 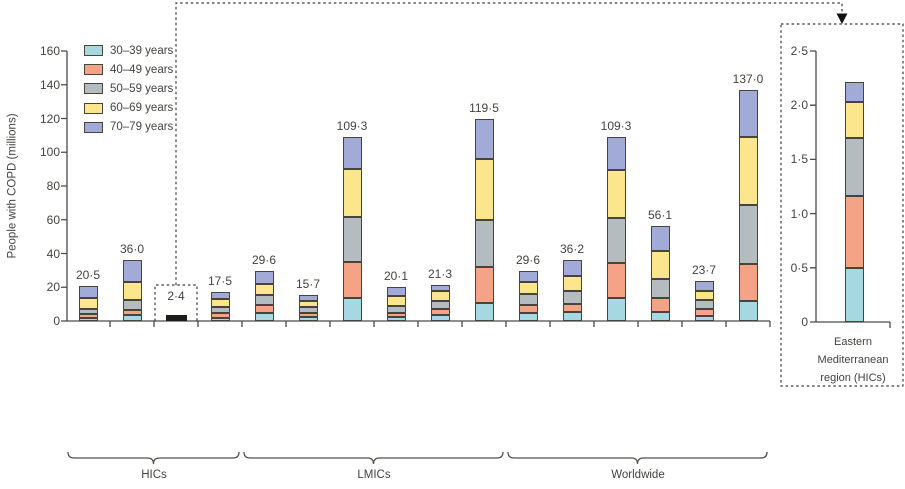 I want to click on legend-item-age_50_59: 50–59 years, so click(x=128, y=88).